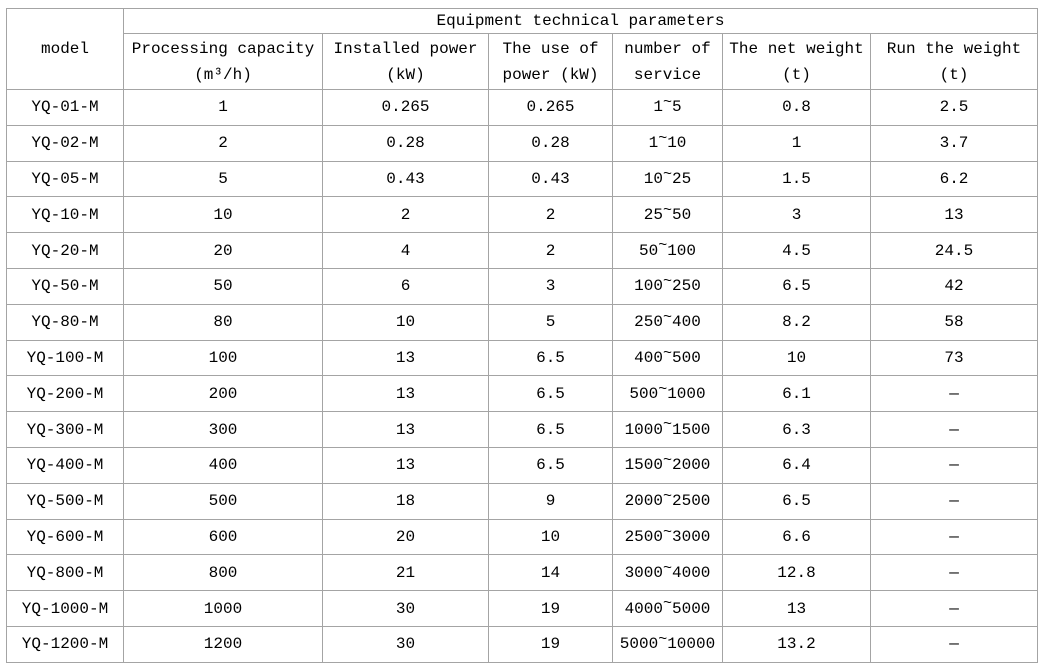  I want to click on table-row: YQ-1000-M 1000 30 19 4000~5000 13—, so click(522, 608).